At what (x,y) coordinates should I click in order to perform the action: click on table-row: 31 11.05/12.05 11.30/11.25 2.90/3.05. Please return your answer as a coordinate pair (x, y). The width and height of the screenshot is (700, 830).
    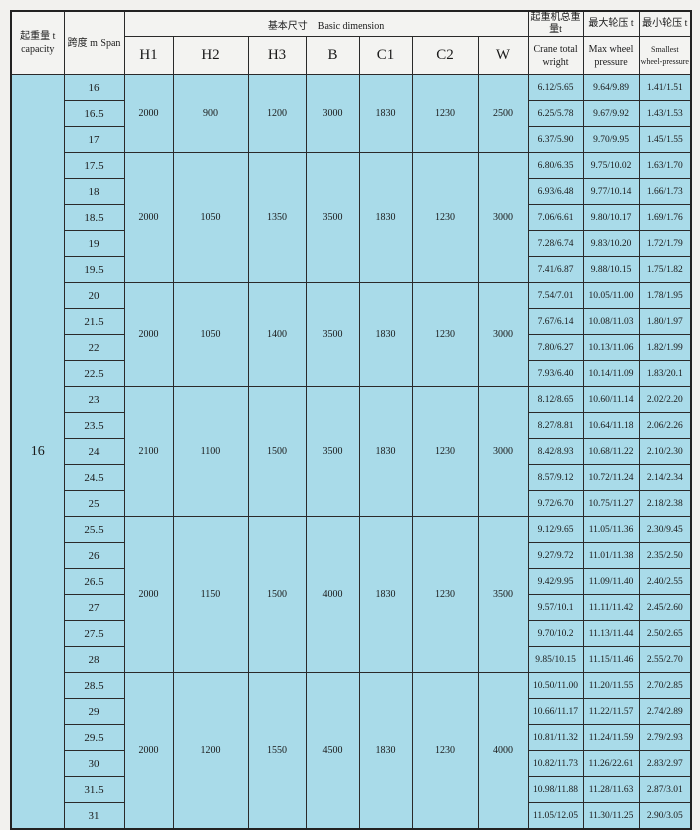
    Looking at the image, I should click on (351, 816).